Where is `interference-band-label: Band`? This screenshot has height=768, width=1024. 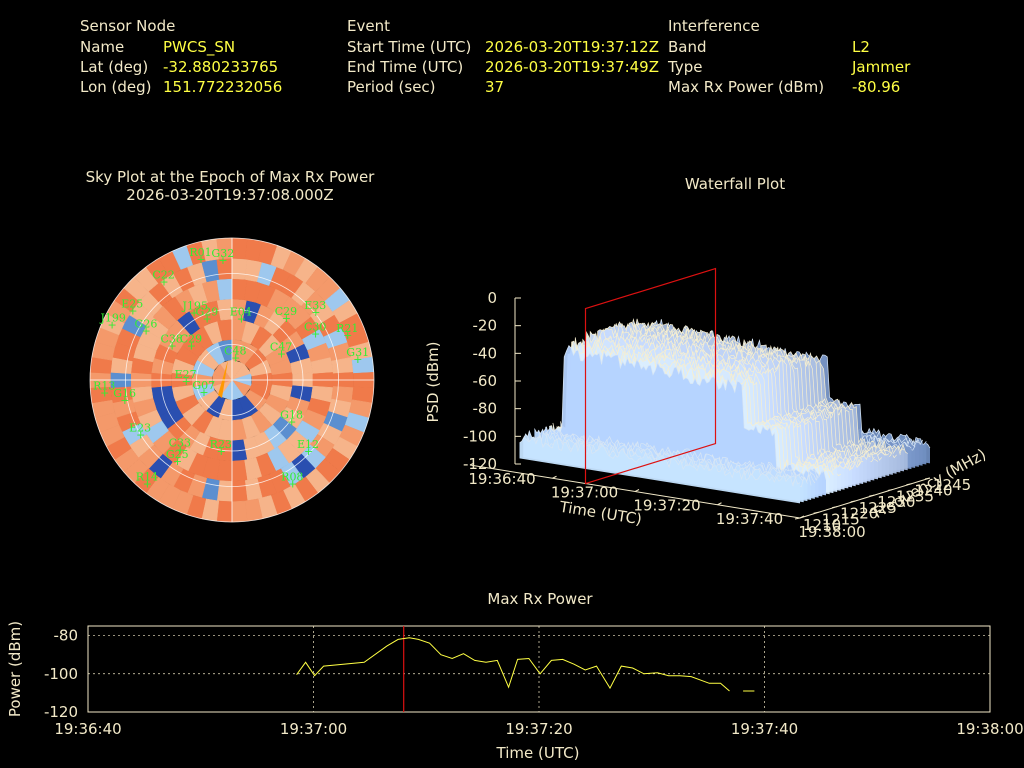
interference-band-label: Band is located at coordinates (687, 47).